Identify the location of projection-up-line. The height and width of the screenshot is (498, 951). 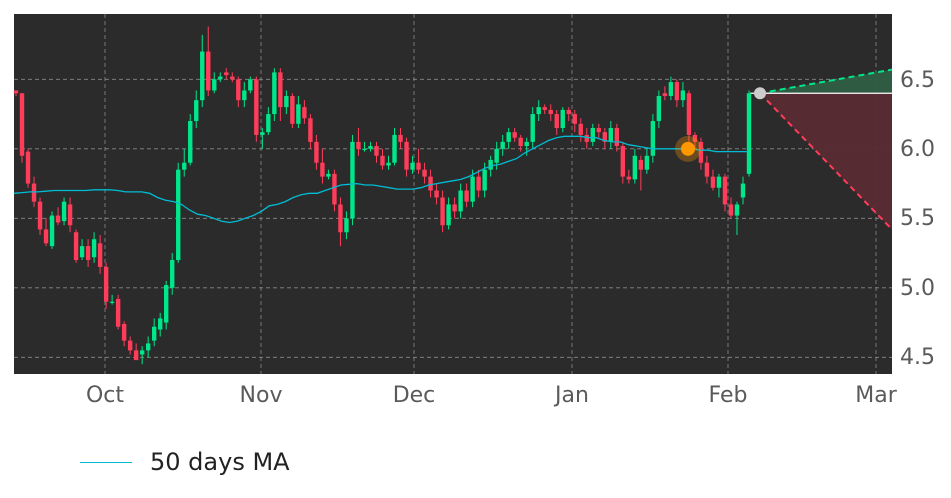
(826, 81).